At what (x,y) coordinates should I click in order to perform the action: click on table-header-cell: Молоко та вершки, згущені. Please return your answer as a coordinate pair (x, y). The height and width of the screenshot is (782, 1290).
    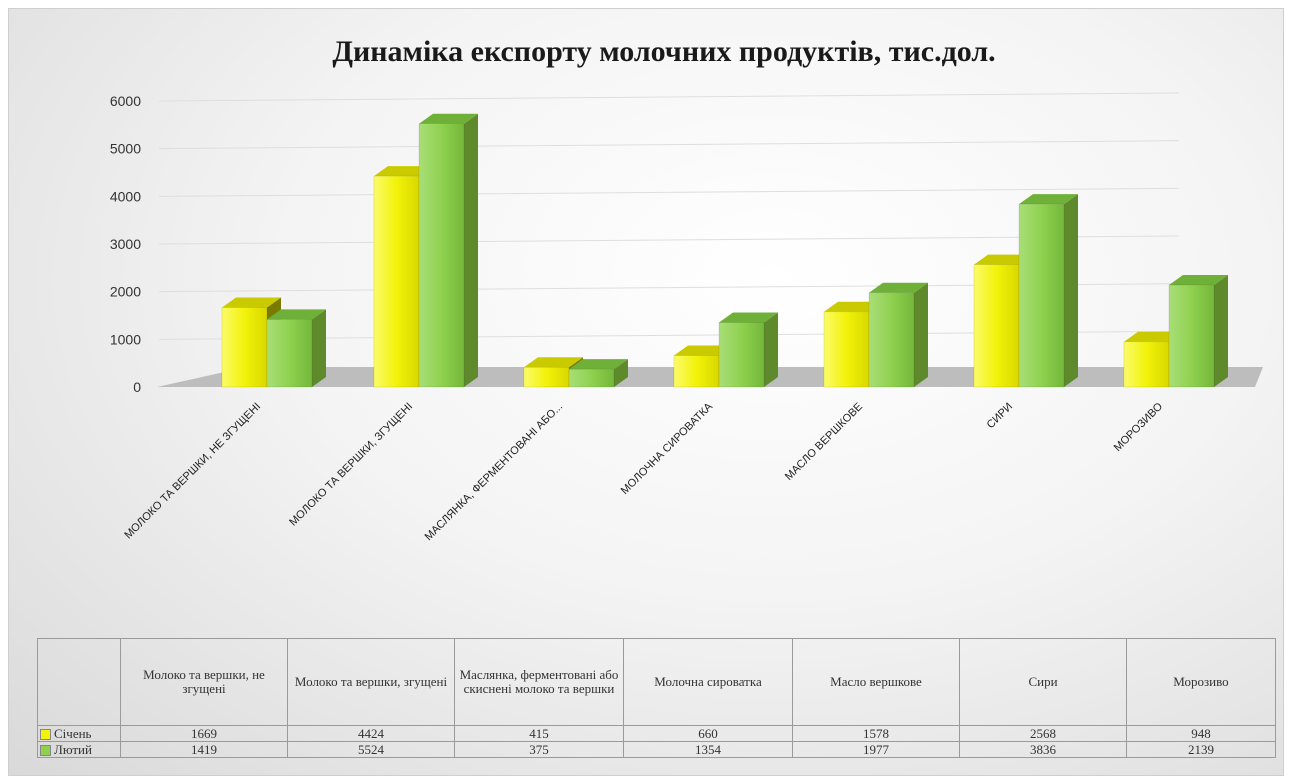
    Looking at the image, I should click on (371, 682).